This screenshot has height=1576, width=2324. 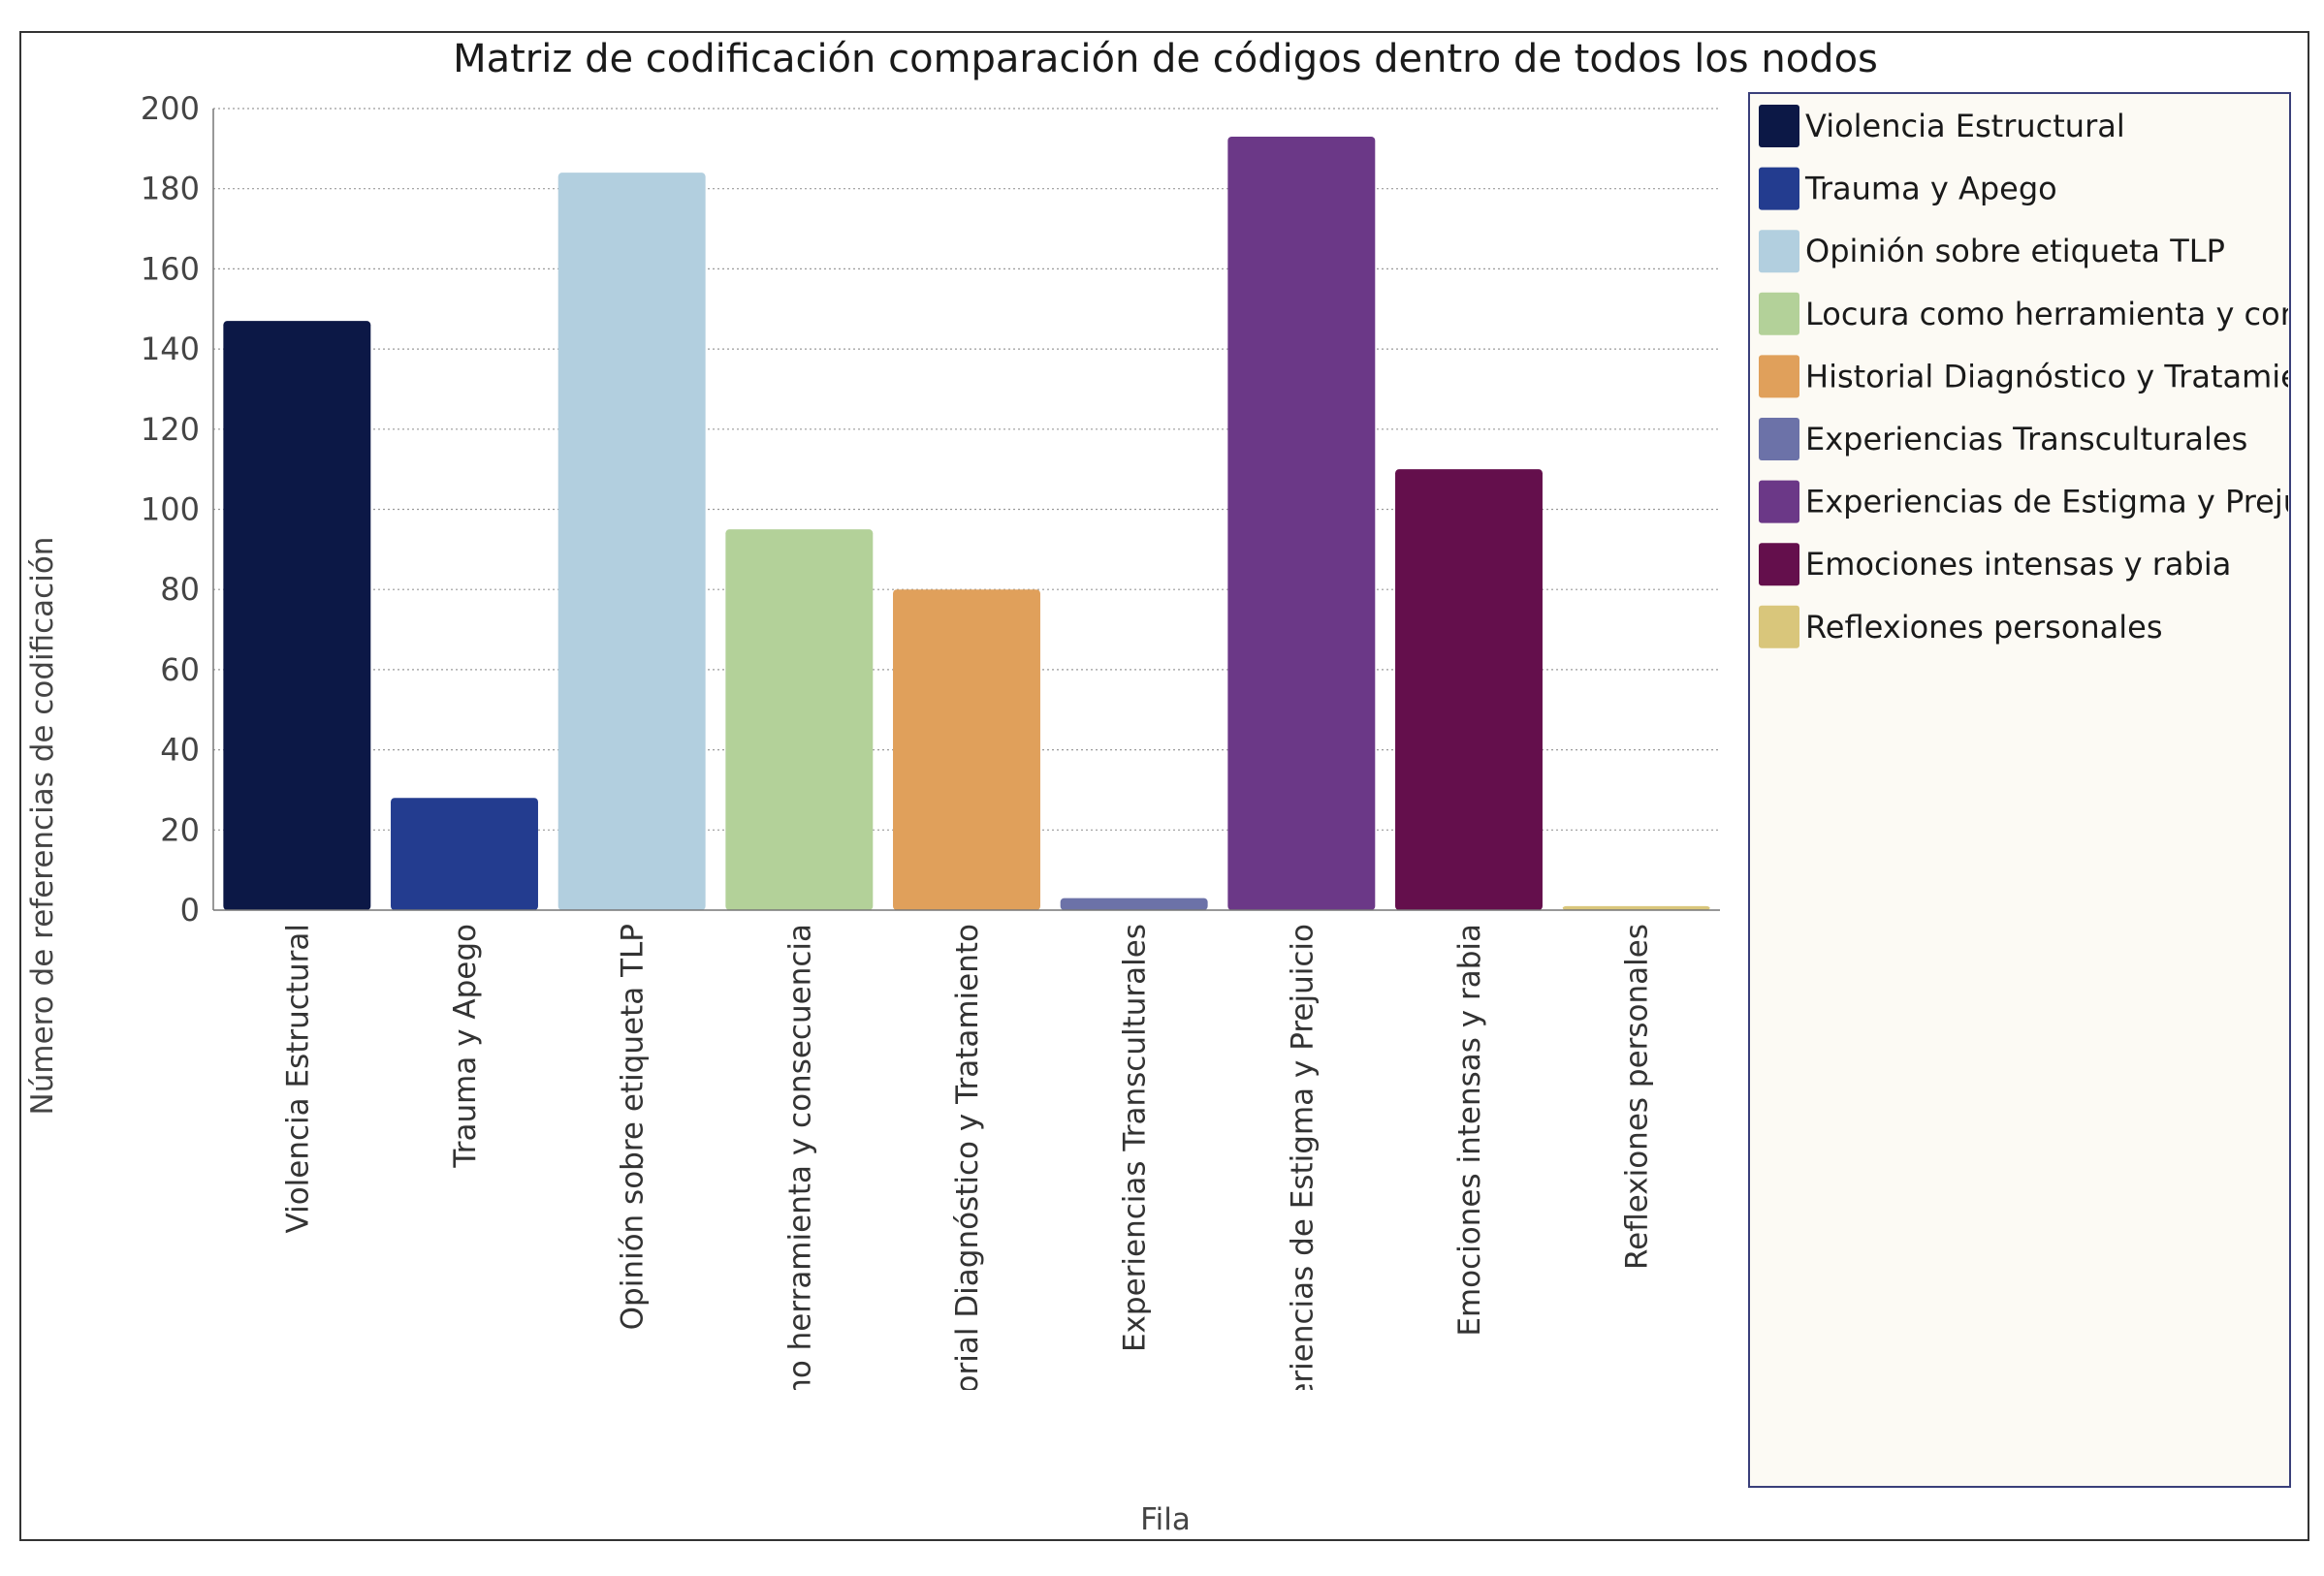 What do you see at coordinates (171, 268) in the screenshot?
I see `y-tick-label: 160` at bounding box center [171, 268].